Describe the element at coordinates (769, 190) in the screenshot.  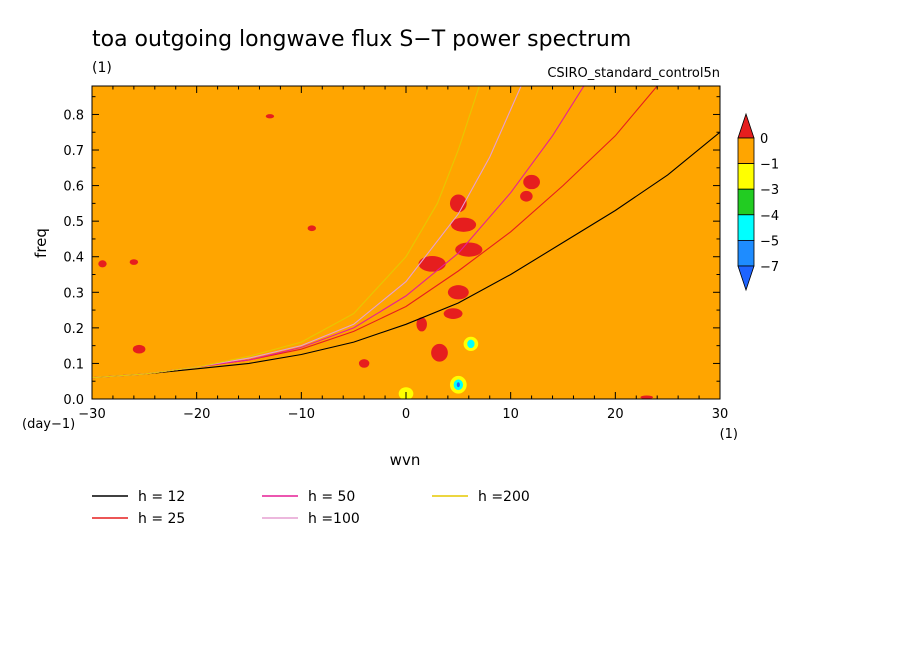
I see `colorbar-label: −3` at that location.